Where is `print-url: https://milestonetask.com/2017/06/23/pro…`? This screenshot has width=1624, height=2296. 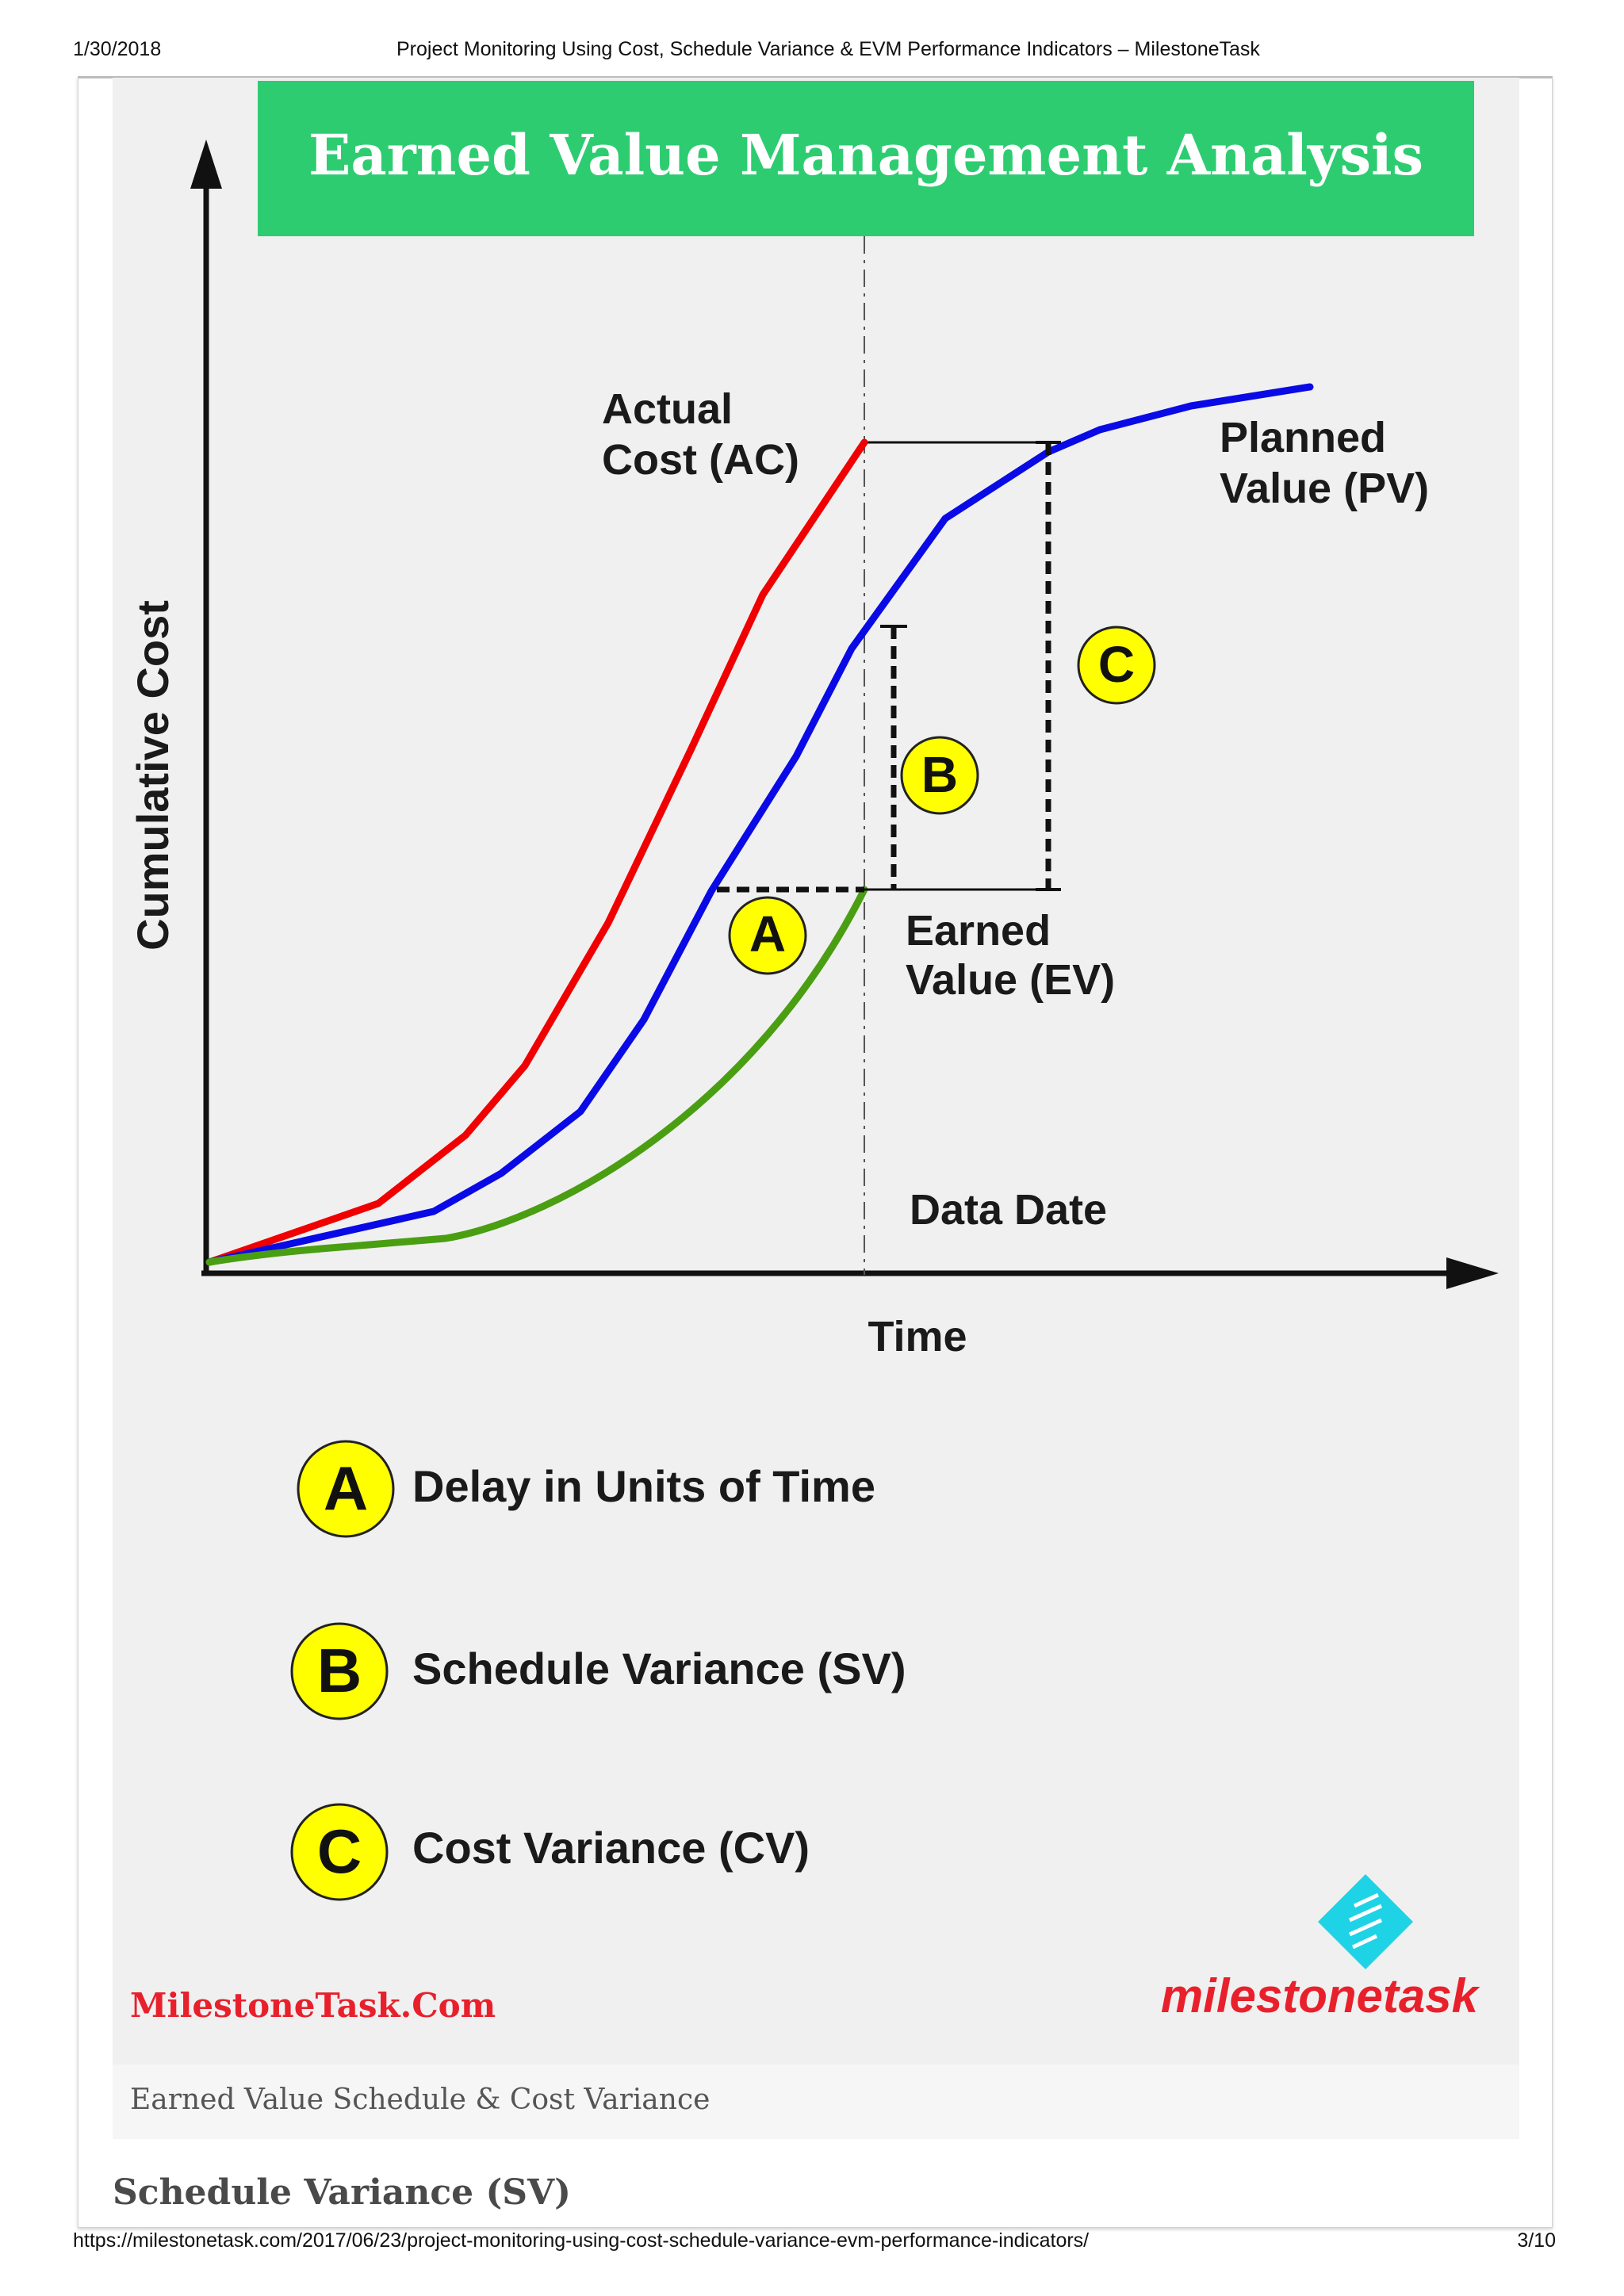 print-url: https://milestonetask.com/2017/06/23/pro… is located at coordinates (581, 2241).